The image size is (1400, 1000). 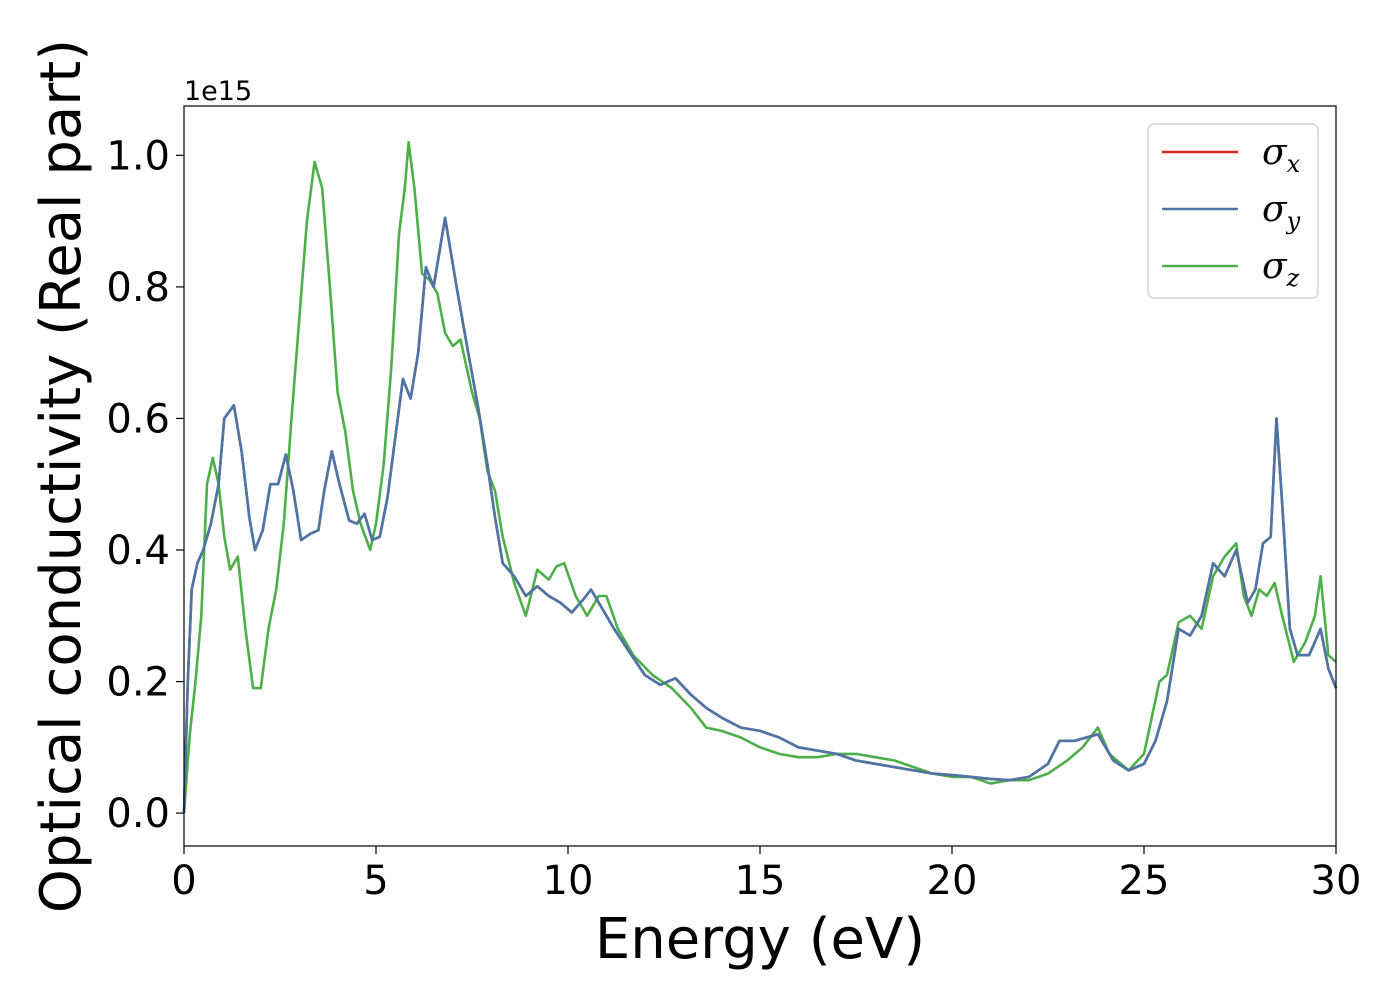 What do you see at coordinates (138, 683) in the screenshot?
I see `y-tick-label: 0.2` at bounding box center [138, 683].